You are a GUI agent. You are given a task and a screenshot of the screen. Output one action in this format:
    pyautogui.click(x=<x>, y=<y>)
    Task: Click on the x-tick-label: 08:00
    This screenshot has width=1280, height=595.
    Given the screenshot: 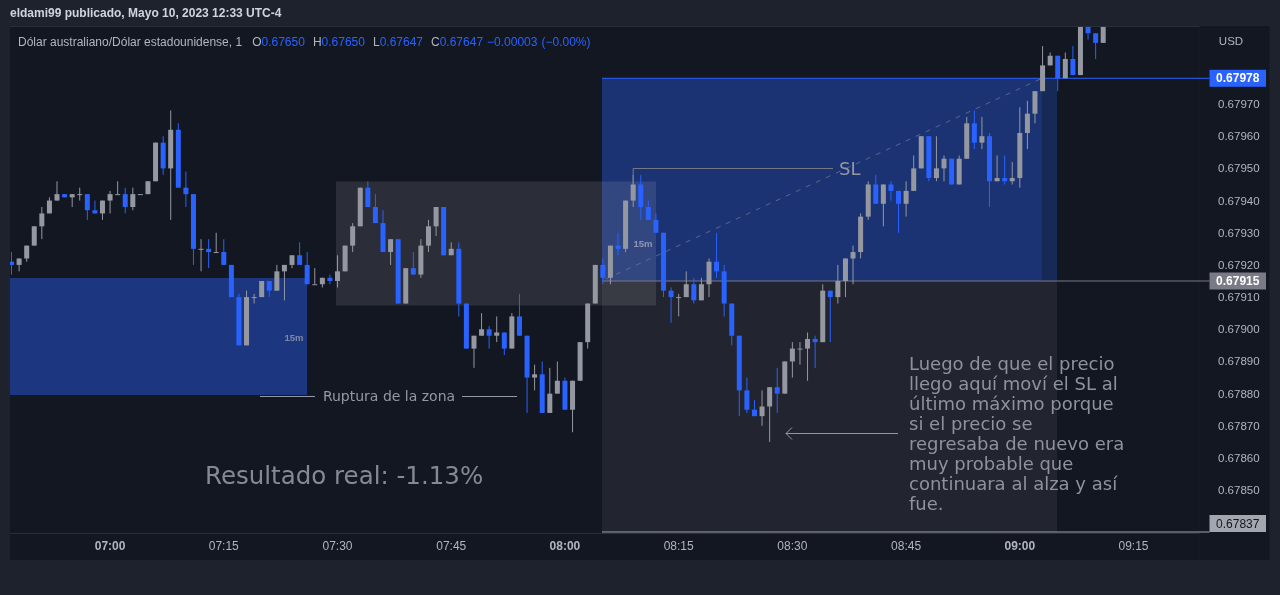 What is the action you would take?
    pyautogui.click(x=565, y=546)
    